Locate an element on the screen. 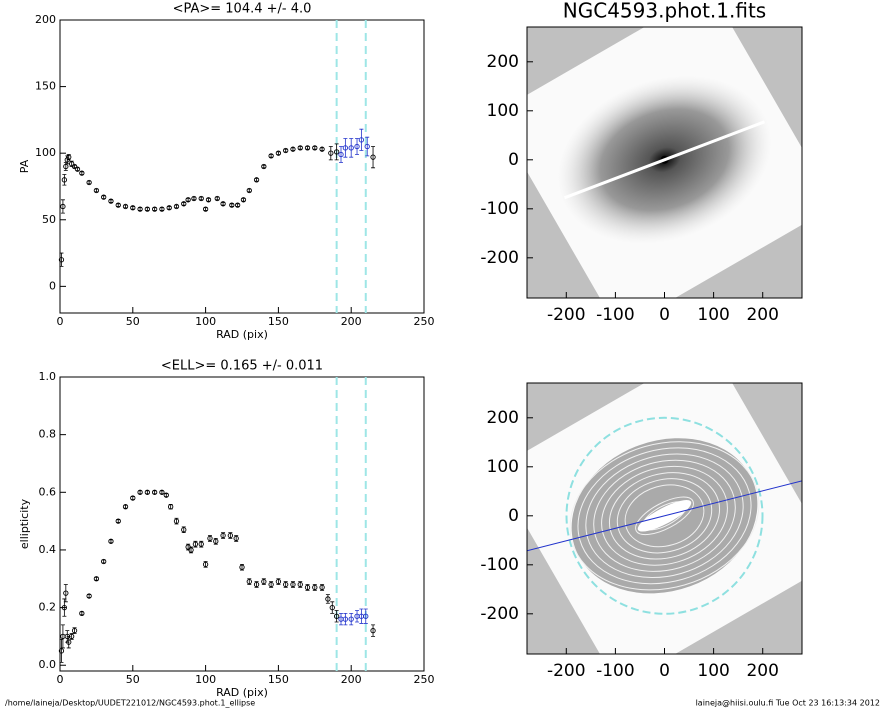 The image size is (885, 708). y-tick-label: -200 is located at coordinates (499, 614).